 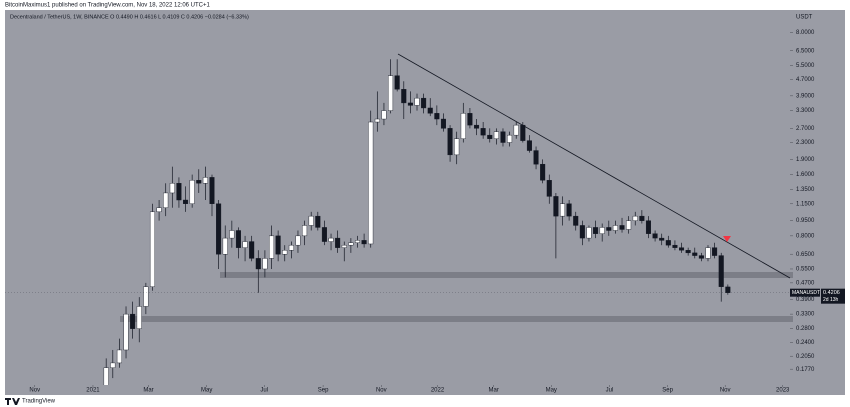 What do you see at coordinates (805, 221) in the screenshot?
I see `y-tick-label: 0.9500` at bounding box center [805, 221].